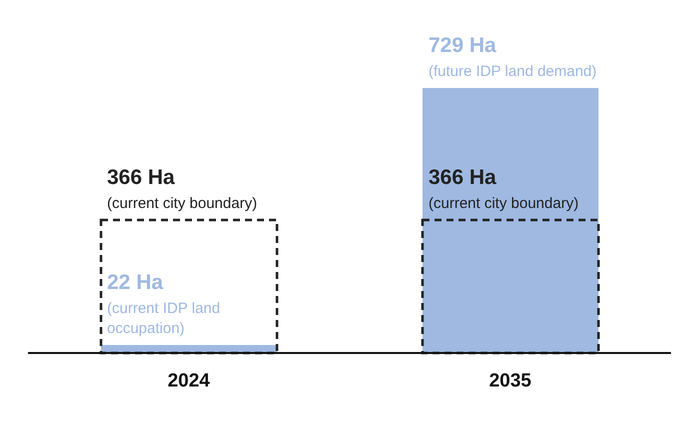  What do you see at coordinates (462, 45) in the screenshot?
I see `data-label: 729 Ha` at bounding box center [462, 45].